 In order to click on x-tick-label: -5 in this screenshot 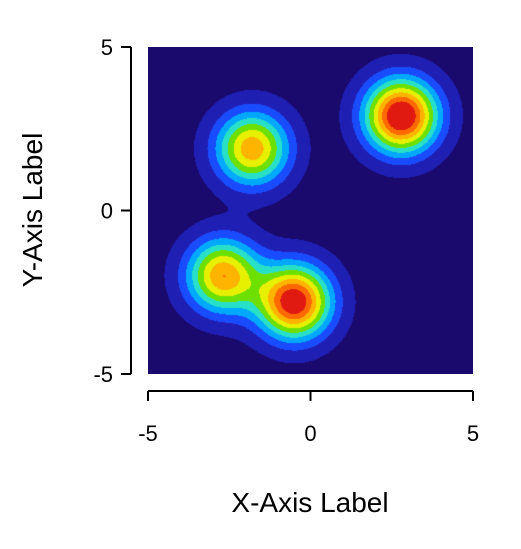, I will do `click(148, 433)`.